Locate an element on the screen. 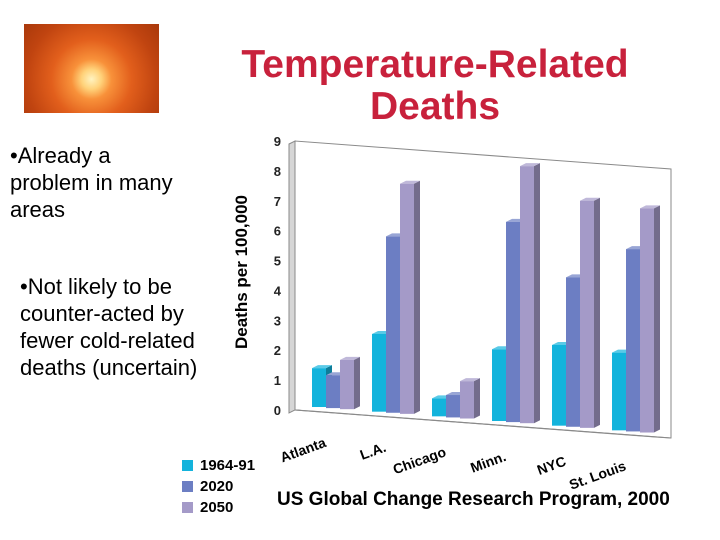 This screenshot has width=720, height=540. y-tick-label: 6 is located at coordinates (277, 231).